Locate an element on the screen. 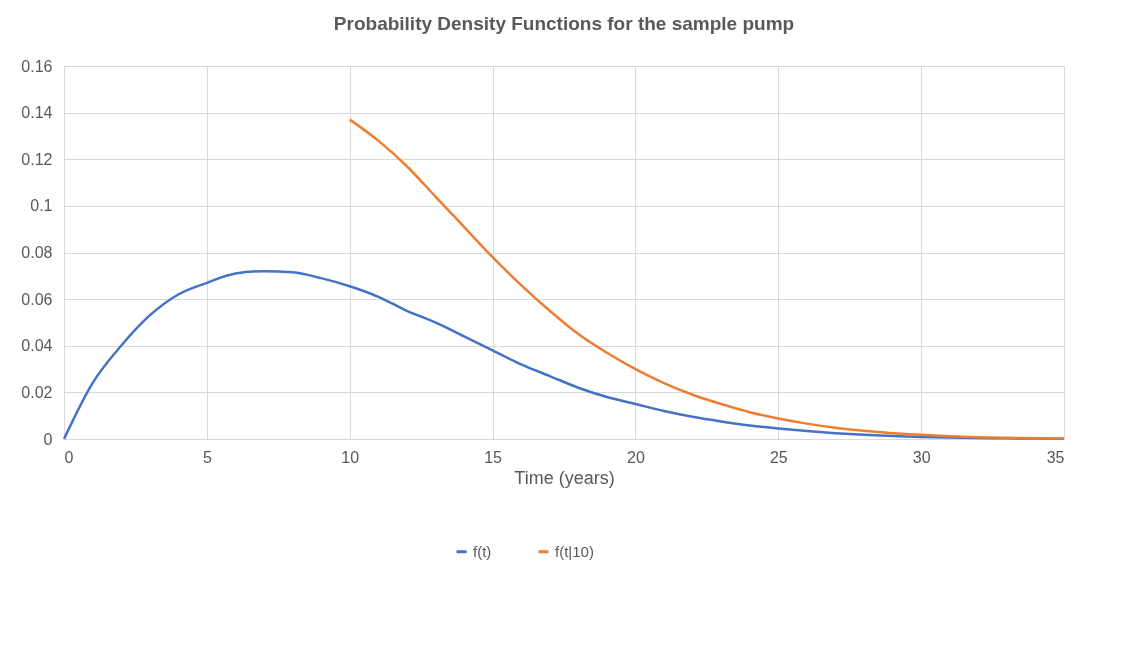 The image size is (1132, 648). legend-label: f(t) is located at coordinates (482, 551).